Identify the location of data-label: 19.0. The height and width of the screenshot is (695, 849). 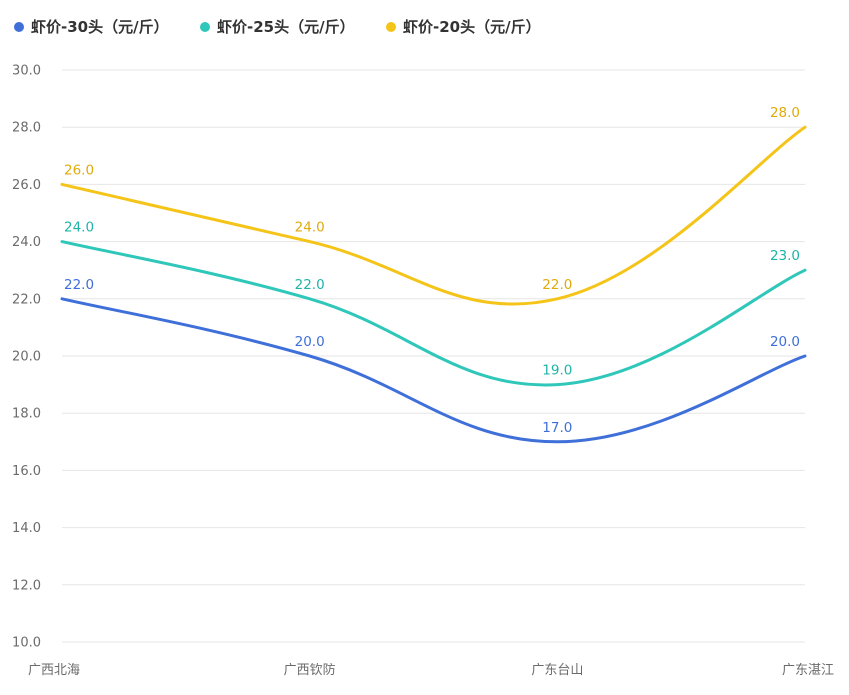
(557, 371).